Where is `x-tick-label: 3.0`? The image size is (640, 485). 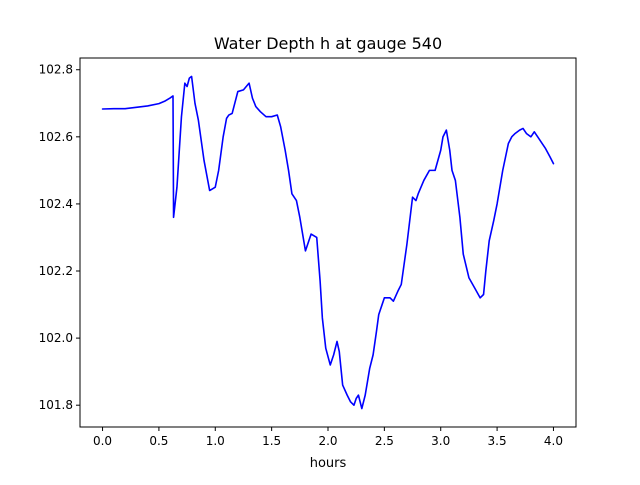
x-tick-label: 3.0 is located at coordinates (440, 441).